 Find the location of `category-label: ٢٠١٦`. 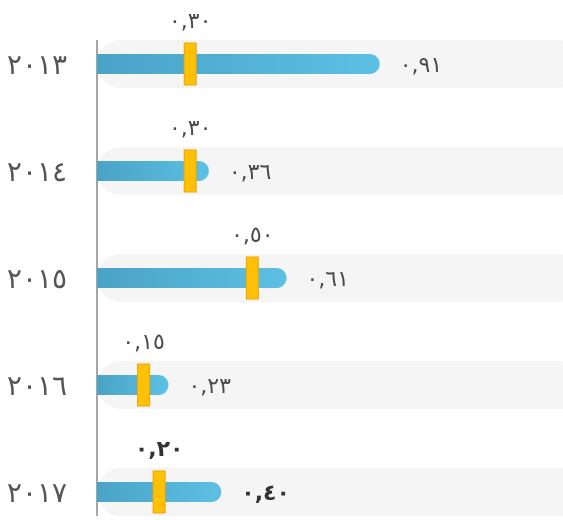

category-label: ٢٠١٦ is located at coordinates (37, 385).